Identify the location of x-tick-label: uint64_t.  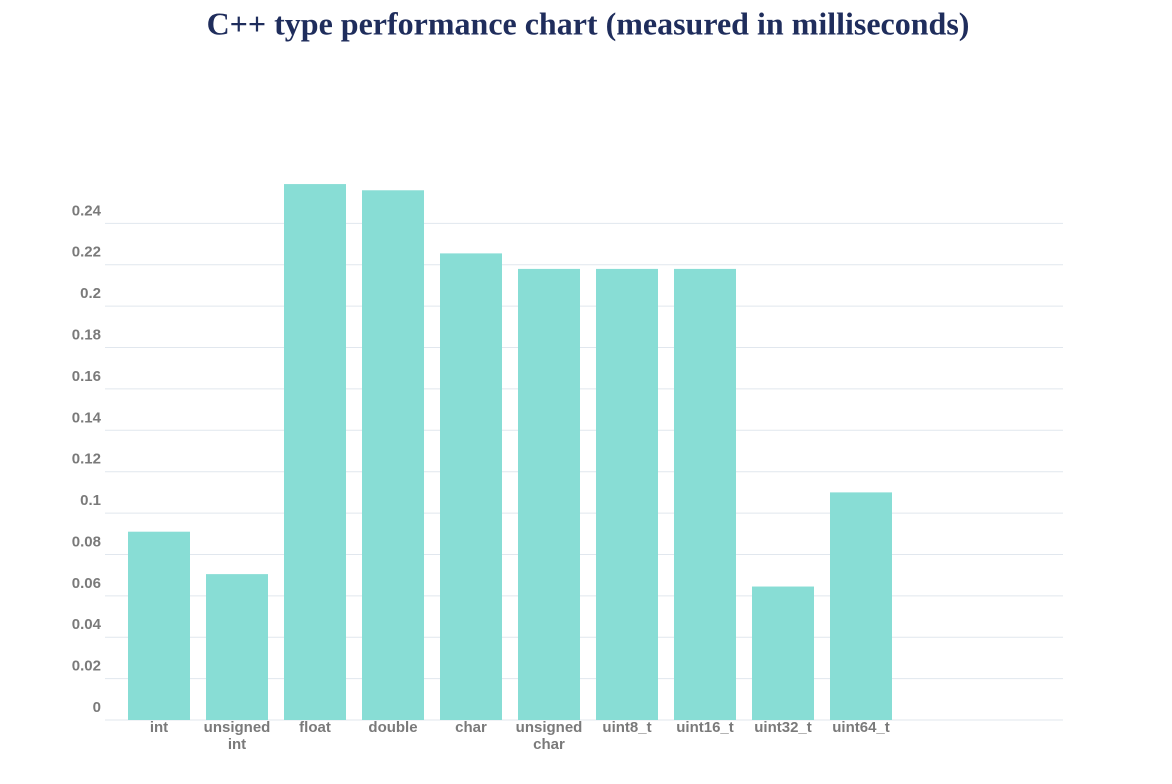
(861, 727).